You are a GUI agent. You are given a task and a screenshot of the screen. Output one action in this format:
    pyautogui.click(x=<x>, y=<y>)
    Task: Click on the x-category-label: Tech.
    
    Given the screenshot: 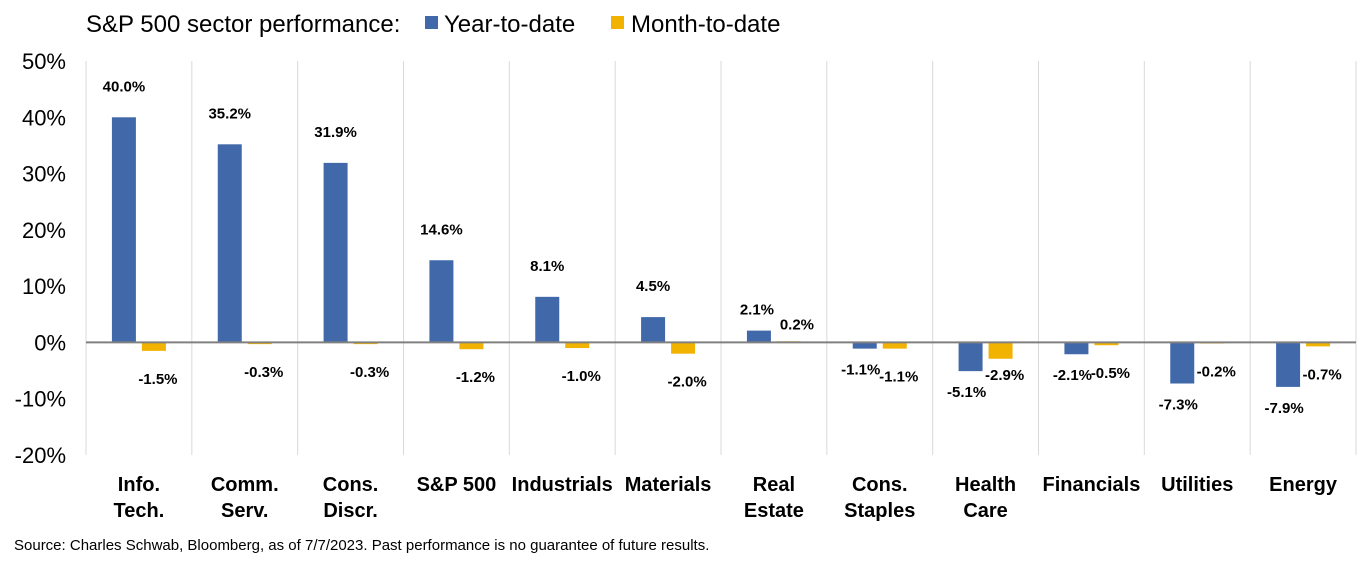 What is the action you would take?
    pyautogui.click(x=139, y=511)
    